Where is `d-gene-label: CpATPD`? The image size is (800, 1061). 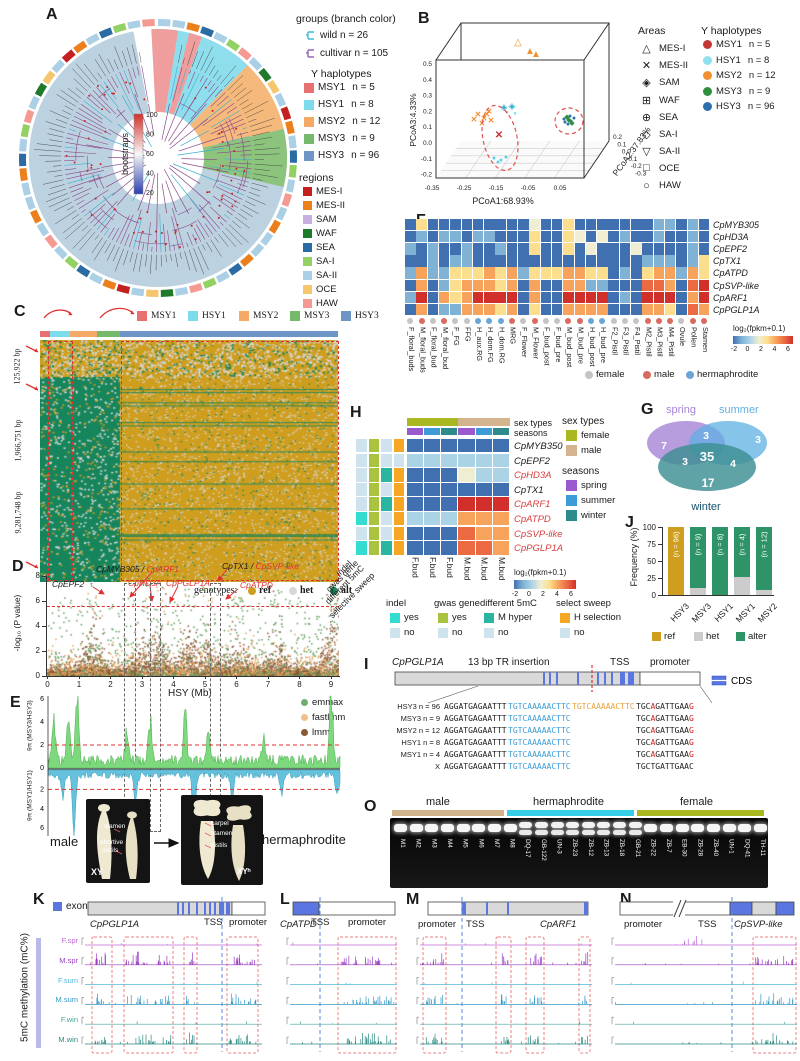 d-gene-label: CpATPD is located at coordinates (256, 585).